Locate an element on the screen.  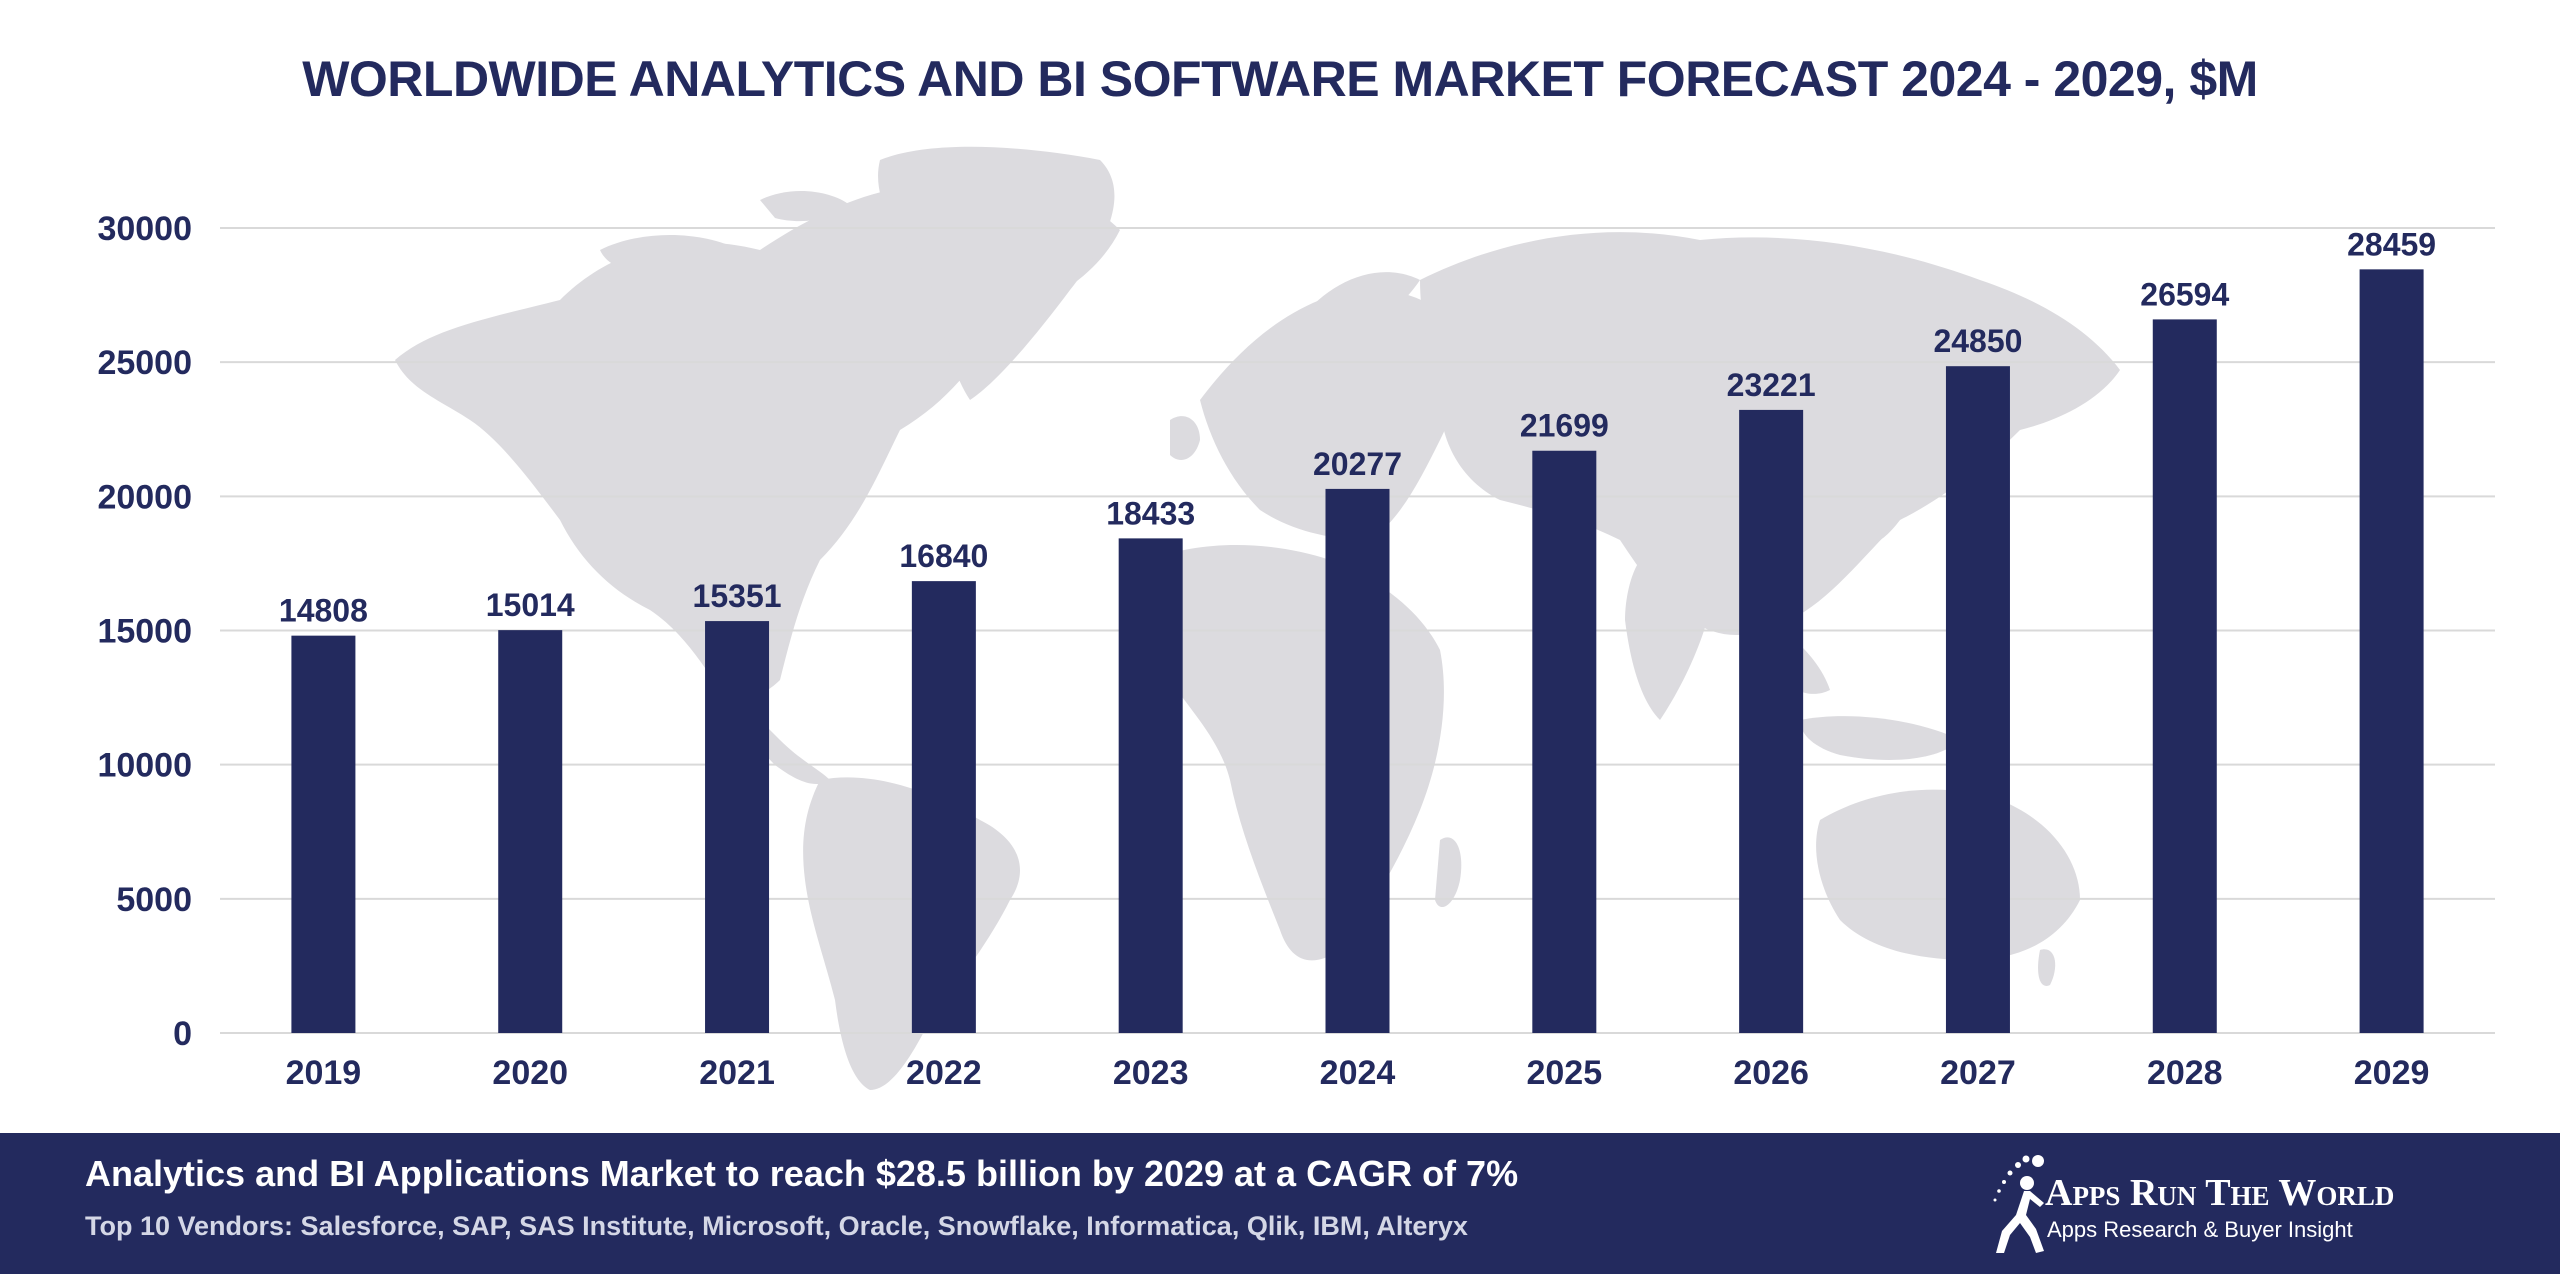
bar-2023 is located at coordinates (1150, 785).